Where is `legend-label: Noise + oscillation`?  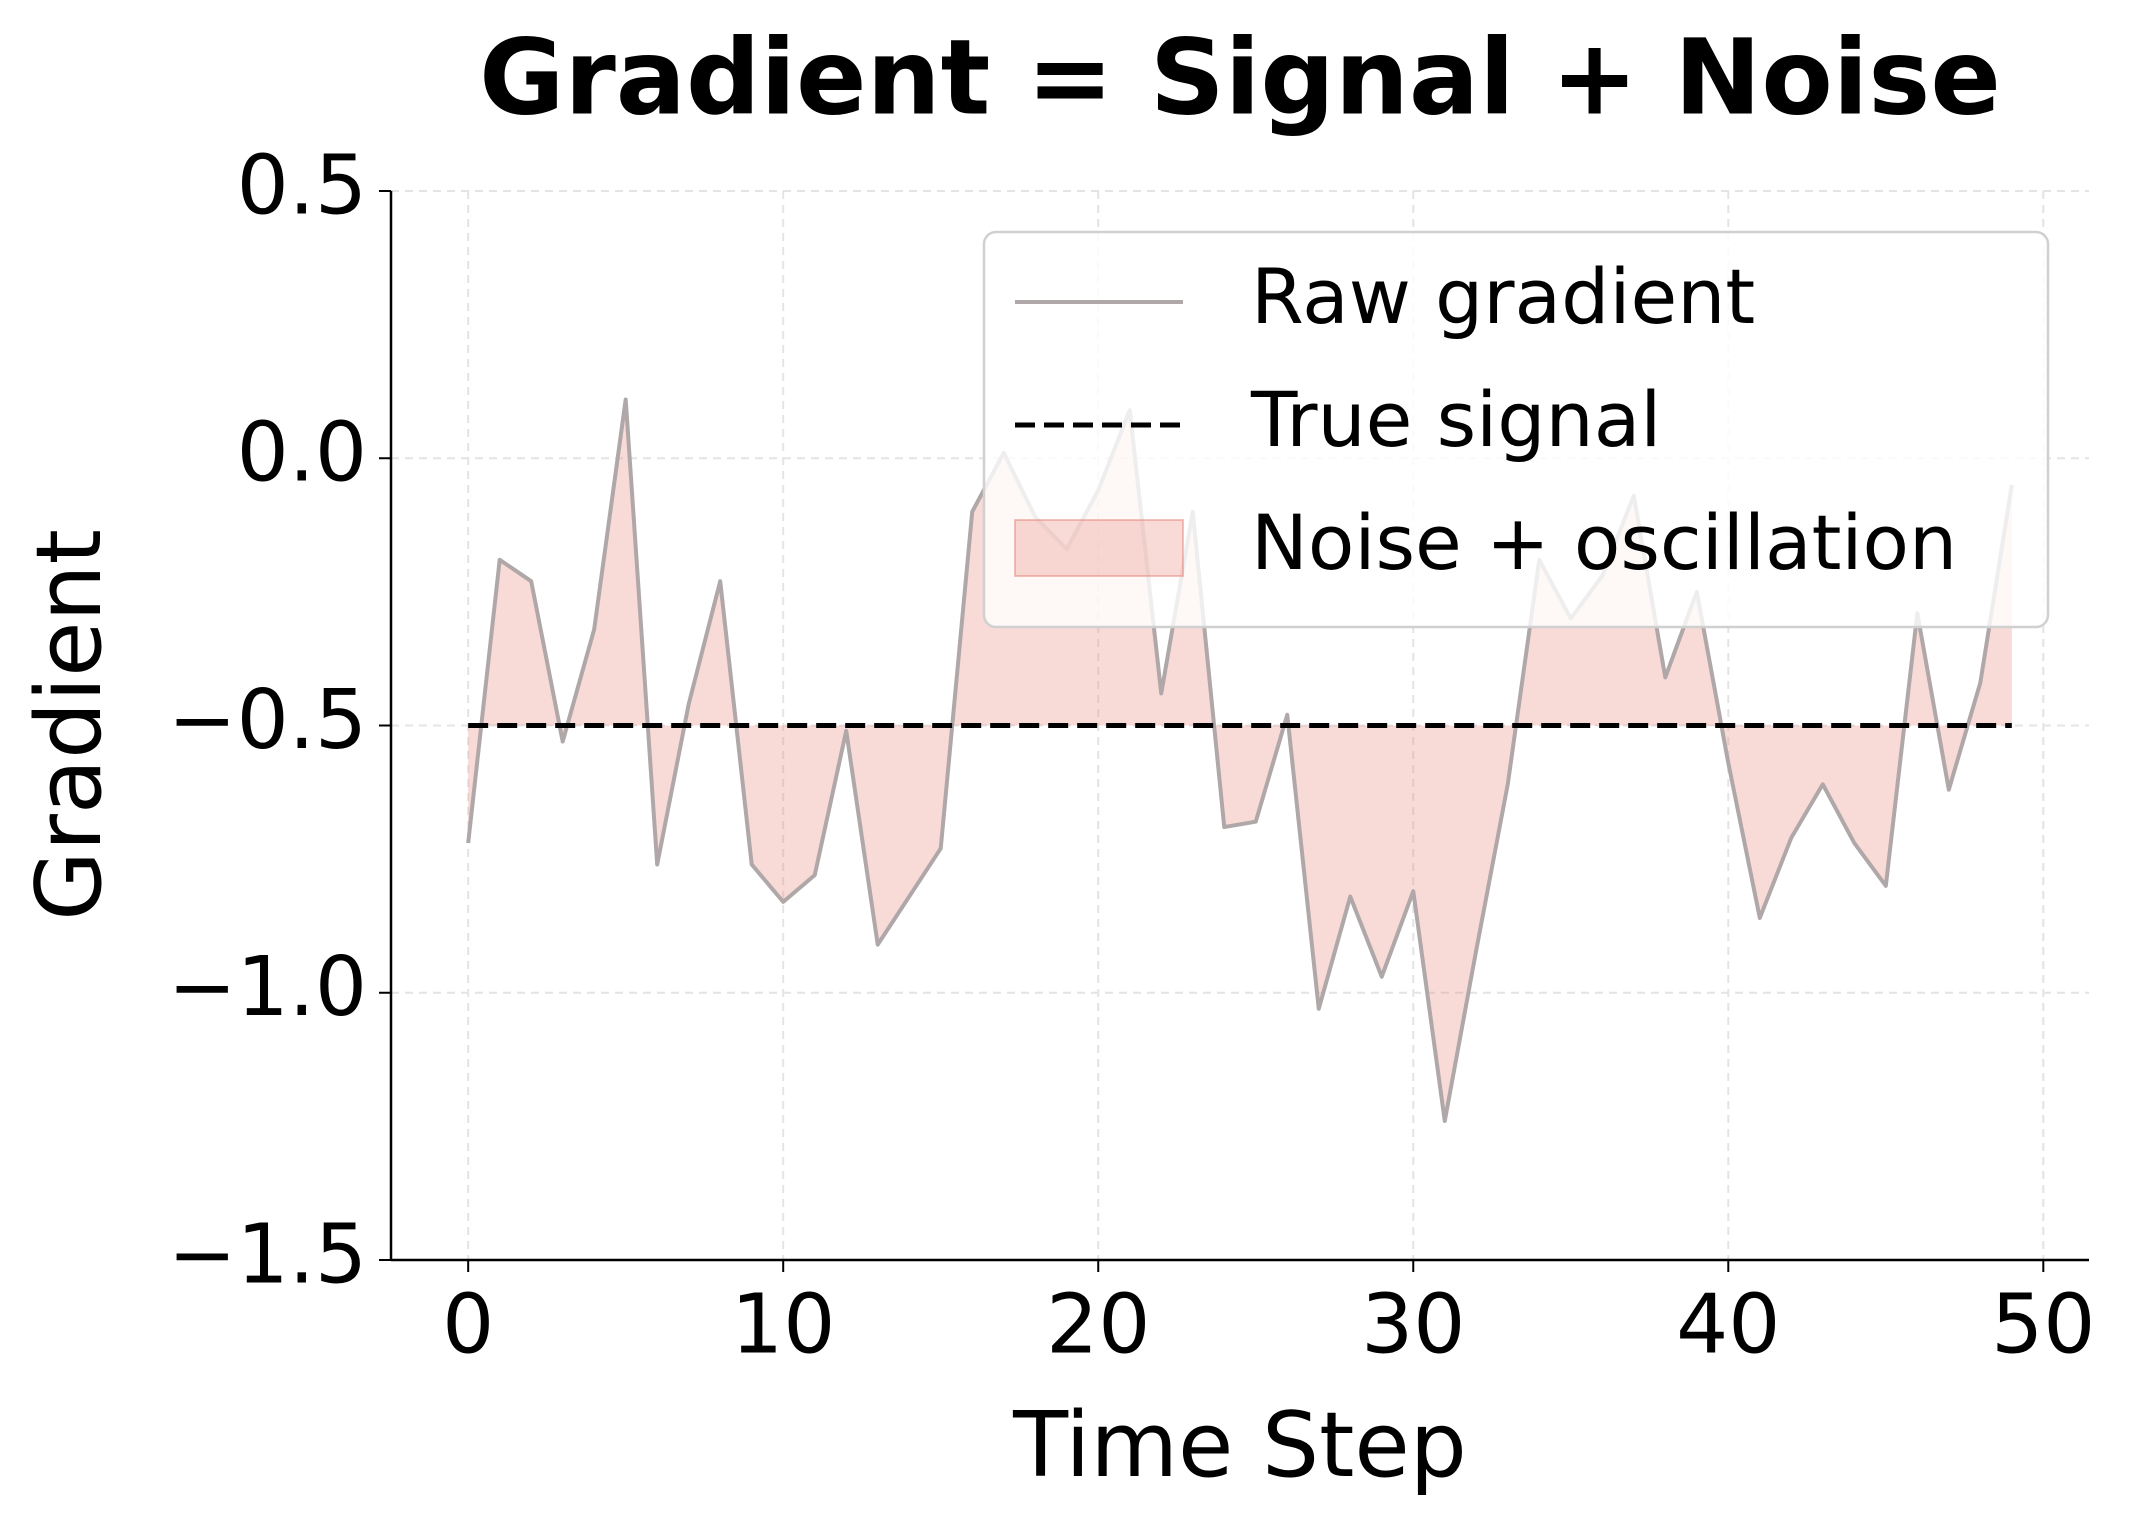
legend-label: Noise + oscillation is located at coordinates (1604, 542).